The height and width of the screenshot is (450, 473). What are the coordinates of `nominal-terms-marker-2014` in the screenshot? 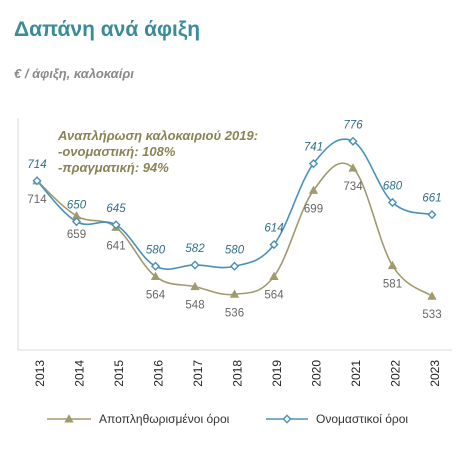 It's located at (76, 222).